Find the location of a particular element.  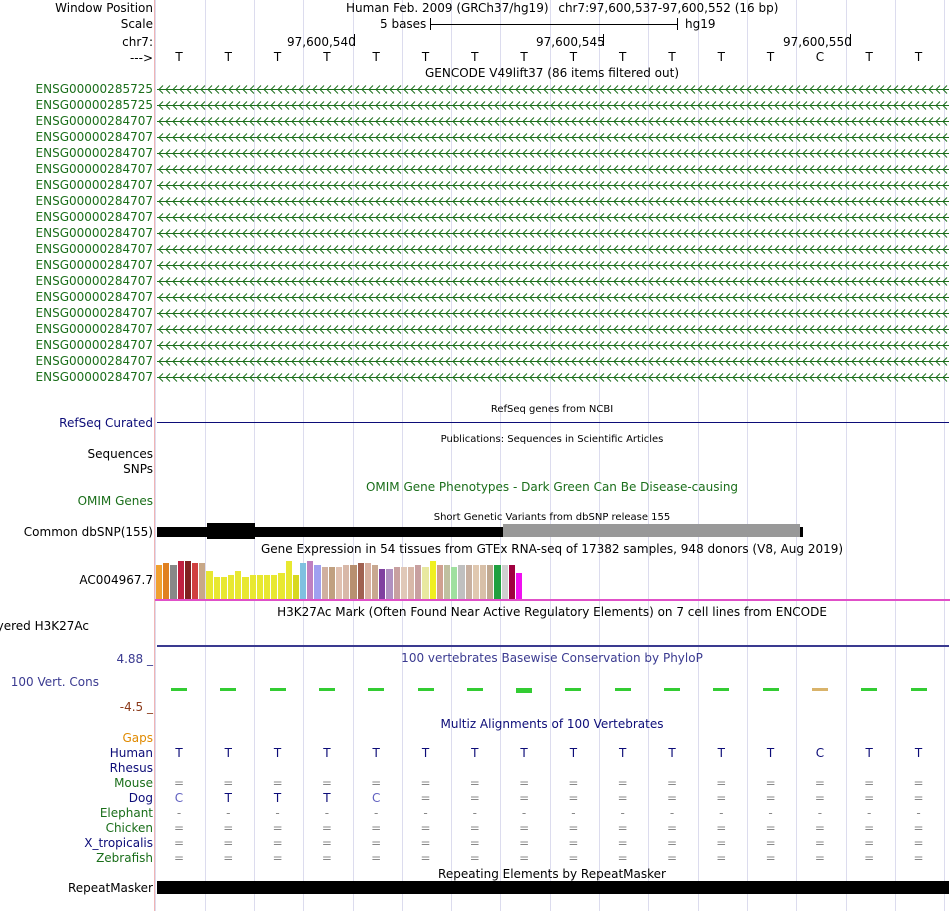

dbsnp-label: Common dbSNP(155) is located at coordinates (88, 532).